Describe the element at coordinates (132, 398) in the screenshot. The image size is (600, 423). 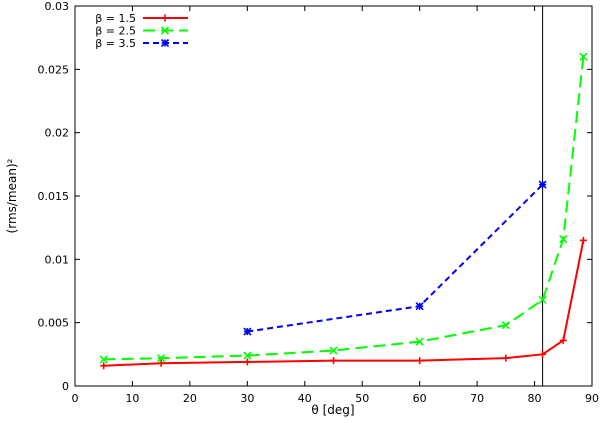
I see `x-tick-label: 10` at that location.